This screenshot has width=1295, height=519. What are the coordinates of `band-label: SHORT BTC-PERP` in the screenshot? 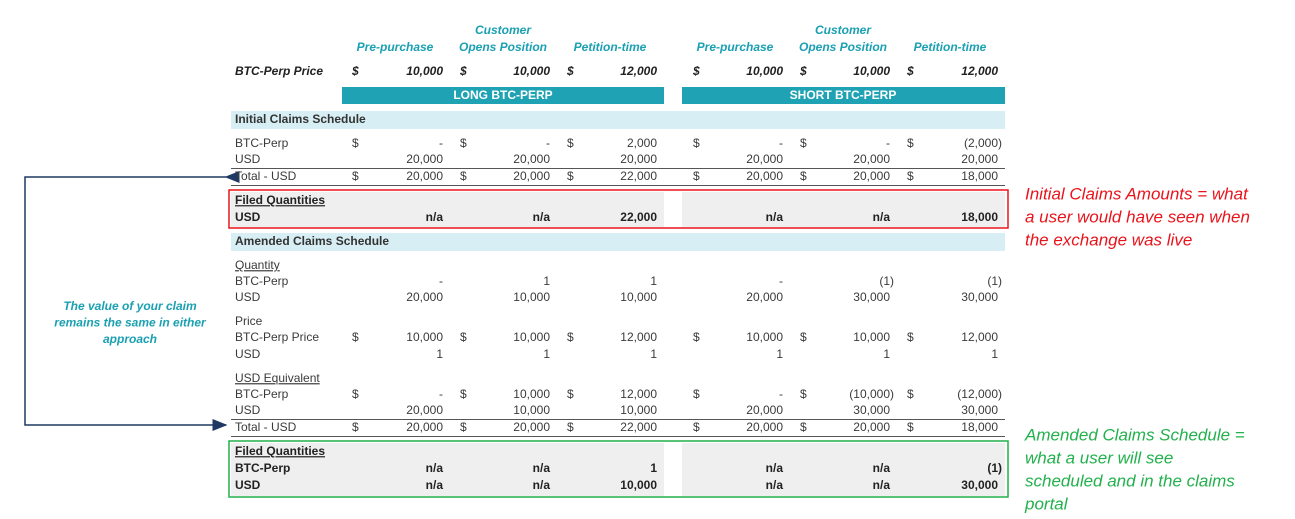 It's located at (843, 95).